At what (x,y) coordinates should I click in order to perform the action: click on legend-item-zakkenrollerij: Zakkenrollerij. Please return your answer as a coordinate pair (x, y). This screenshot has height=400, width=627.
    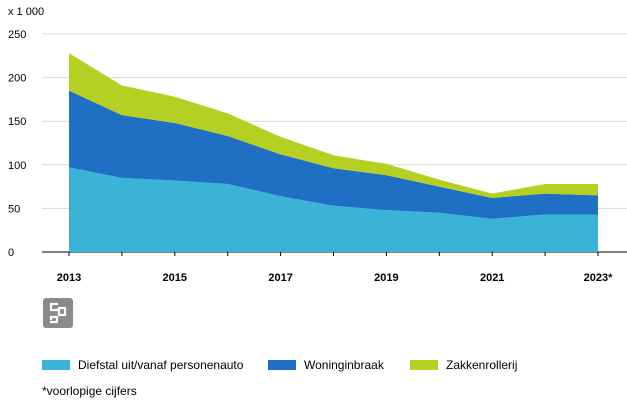
    Looking at the image, I should click on (463, 365).